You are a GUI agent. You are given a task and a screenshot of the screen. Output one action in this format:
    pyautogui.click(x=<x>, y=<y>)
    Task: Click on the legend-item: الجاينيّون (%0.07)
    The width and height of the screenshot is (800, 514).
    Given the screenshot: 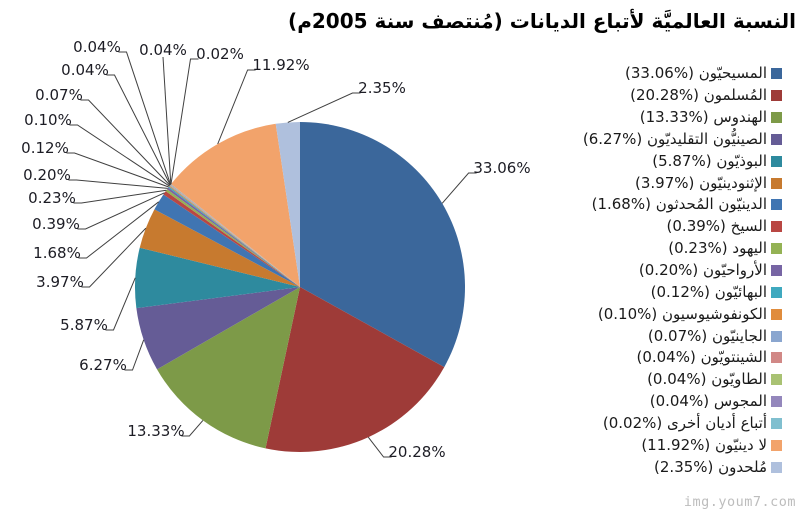 What is the action you would take?
    pyautogui.click(x=682, y=336)
    